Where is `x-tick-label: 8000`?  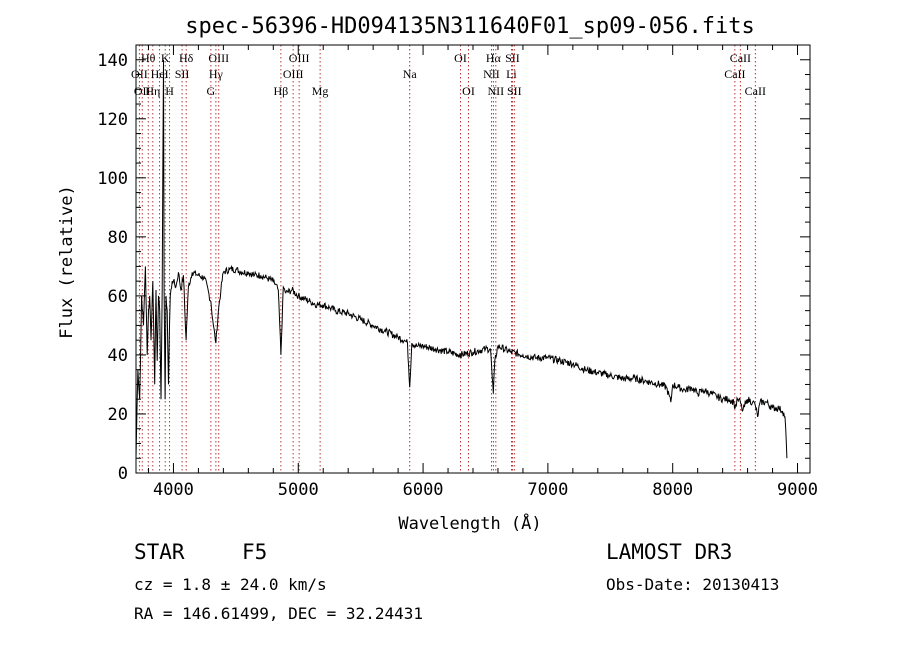 x-tick-label: 8000 is located at coordinates (672, 490).